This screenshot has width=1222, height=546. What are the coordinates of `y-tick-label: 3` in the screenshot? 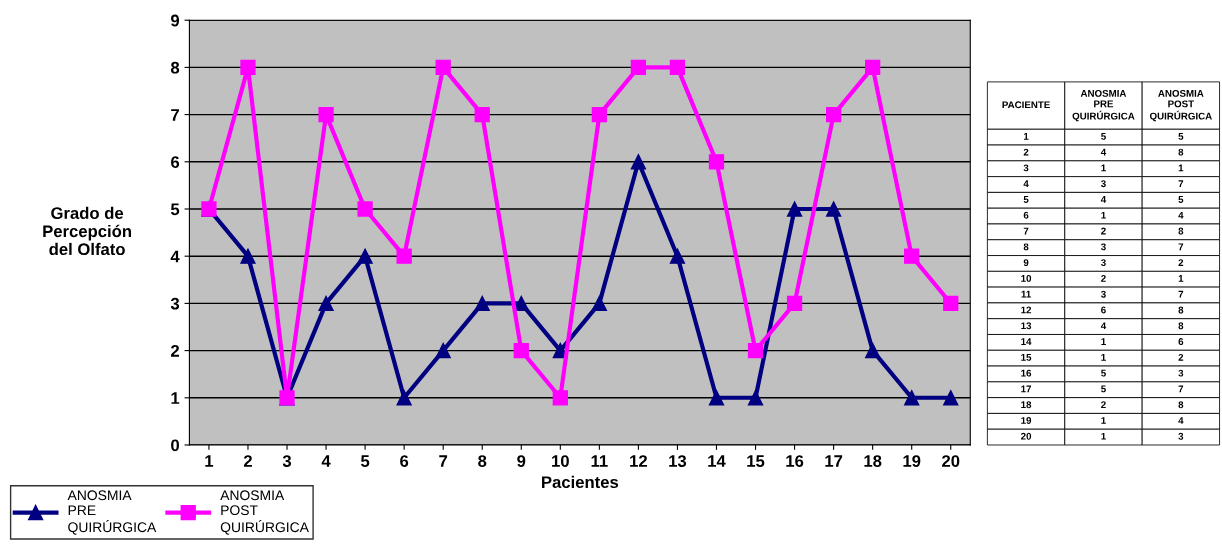 It's located at (175, 303).